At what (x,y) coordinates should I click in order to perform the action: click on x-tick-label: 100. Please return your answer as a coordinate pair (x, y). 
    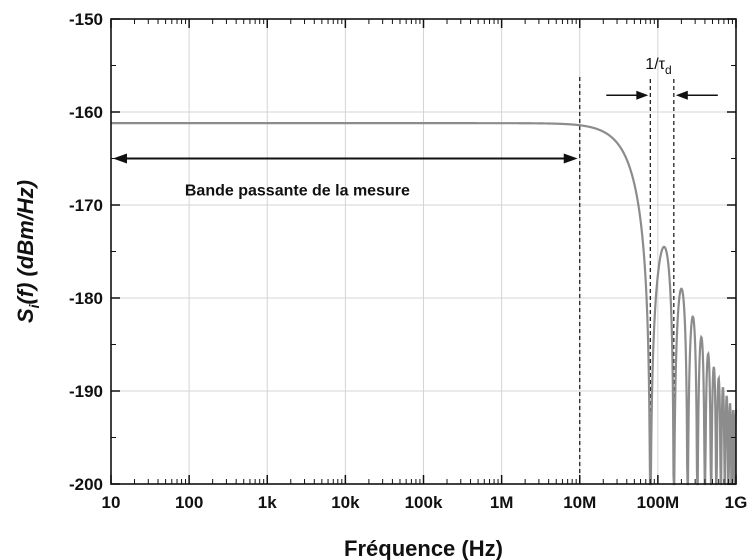
    Looking at the image, I should click on (189, 502).